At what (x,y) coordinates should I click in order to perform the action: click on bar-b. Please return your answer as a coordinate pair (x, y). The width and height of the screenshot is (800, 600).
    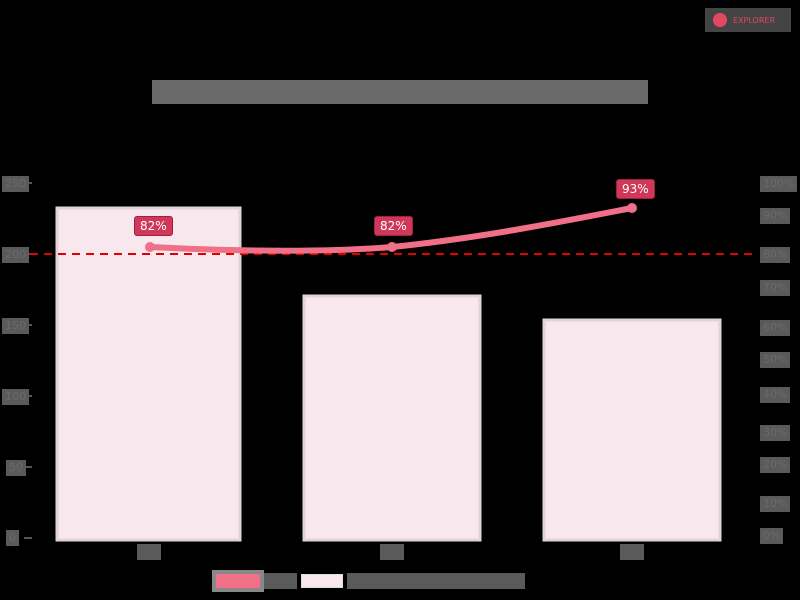
    Looking at the image, I should click on (392, 418).